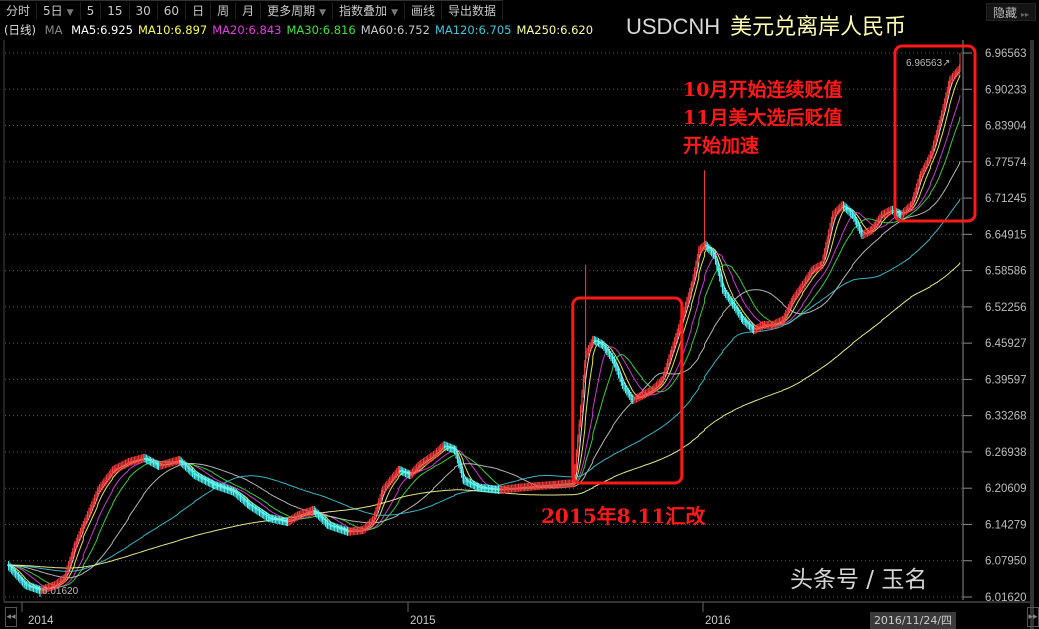 The height and width of the screenshot is (629, 1039). I want to click on y-tick-label: 6.39597, so click(1006, 380).